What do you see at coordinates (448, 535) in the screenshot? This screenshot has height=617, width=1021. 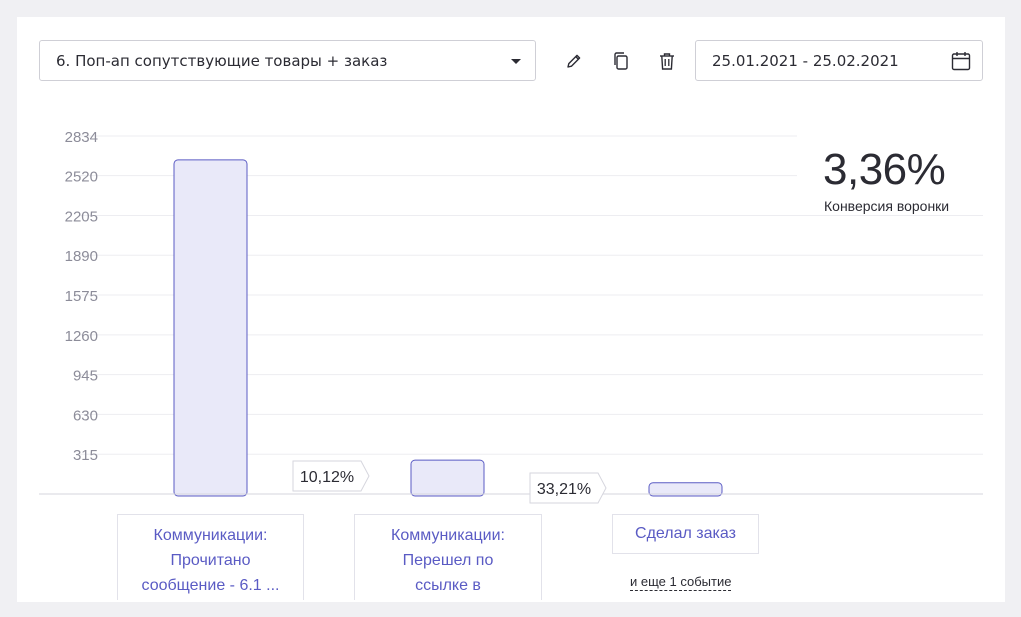 I see `stage-2-label-line1: Коммуникации:` at bounding box center [448, 535].